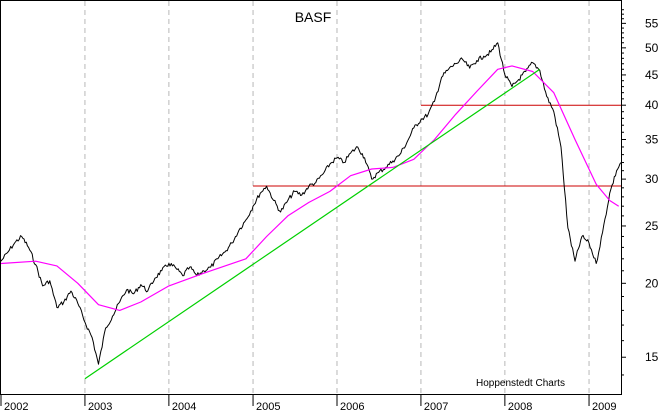 This screenshot has width=663, height=412. Describe the element at coordinates (16, 406) in the screenshot. I see `x-tick-label-2002: 2002` at that location.